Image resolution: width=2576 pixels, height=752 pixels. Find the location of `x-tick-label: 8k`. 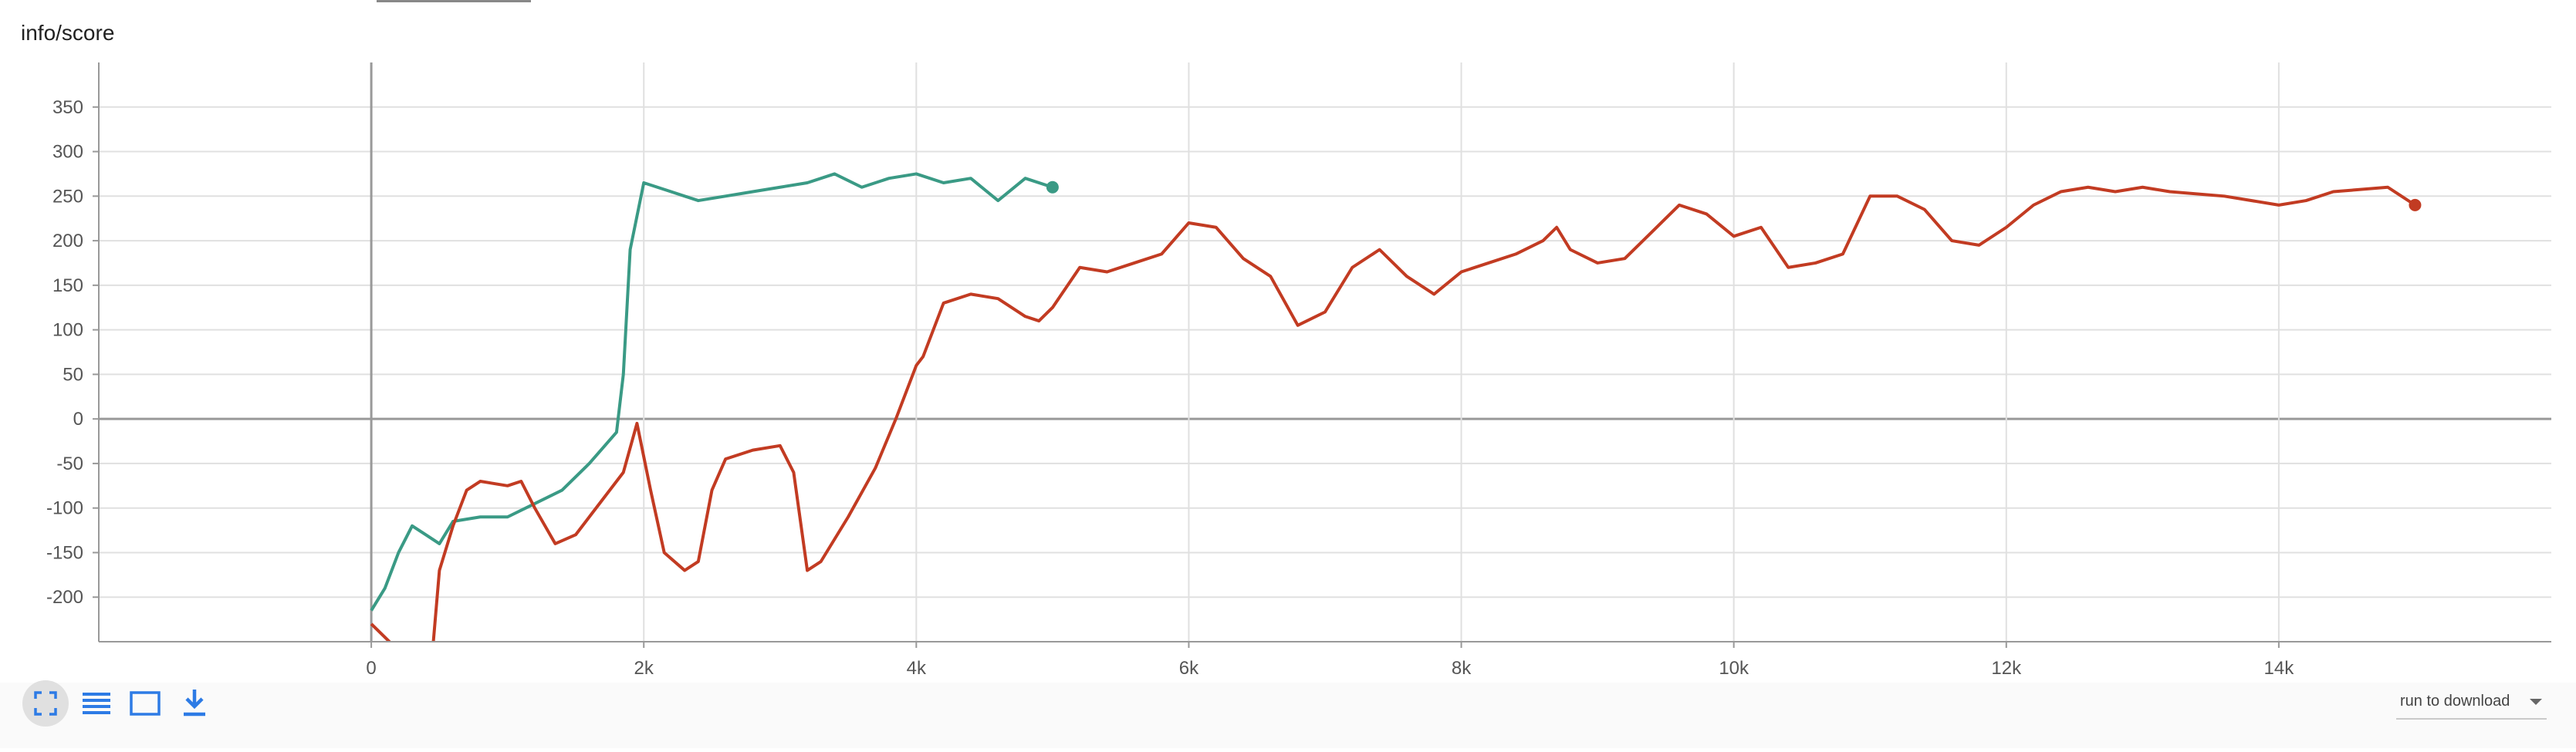

x-tick-label: 8k is located at coordinates (1462, 668).